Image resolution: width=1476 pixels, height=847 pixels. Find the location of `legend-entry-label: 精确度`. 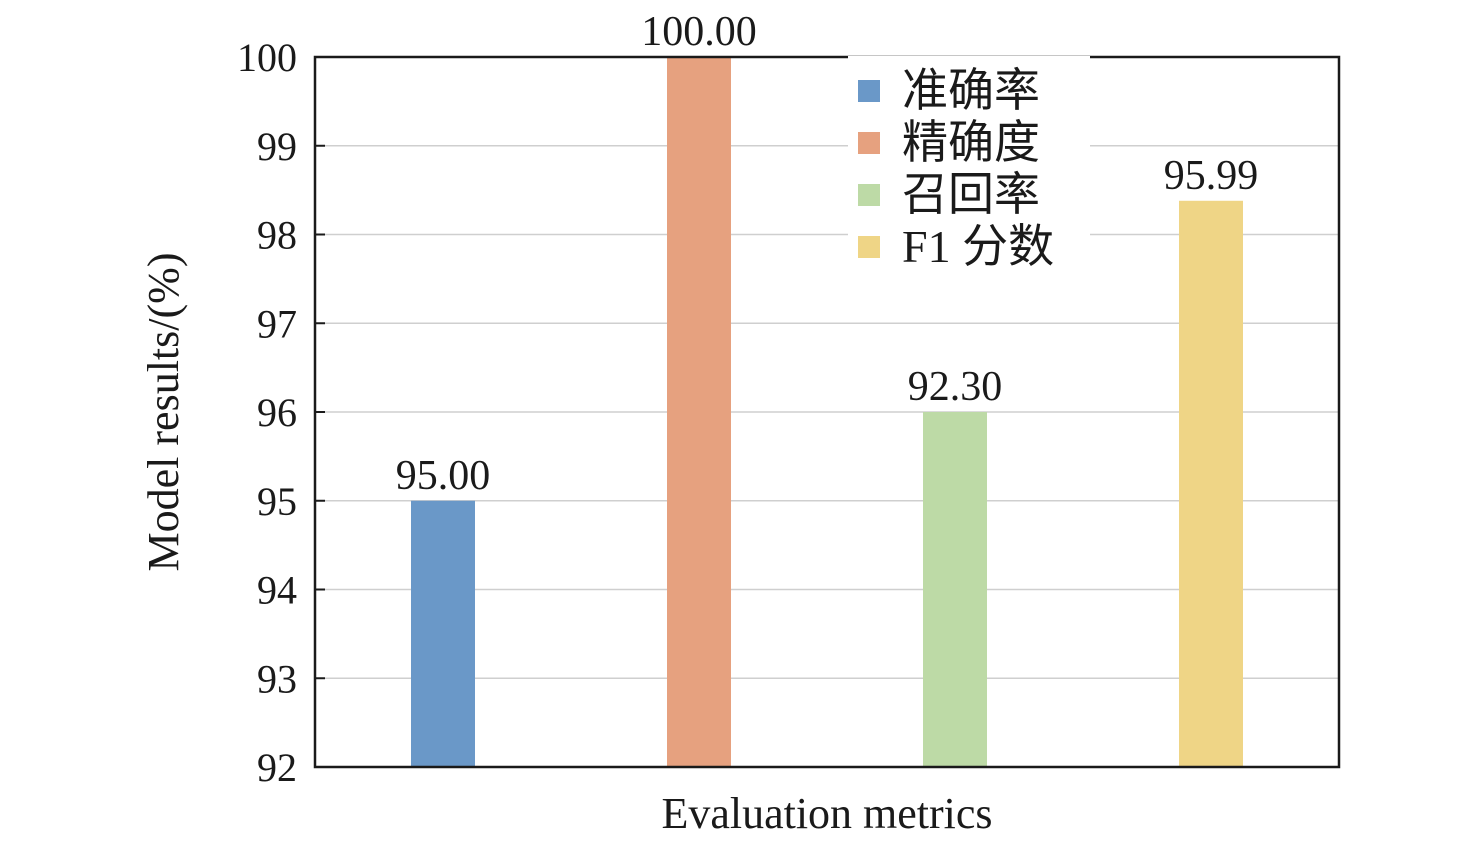

legend-entry-label: 精确度 is located at coordinates (971, 142).